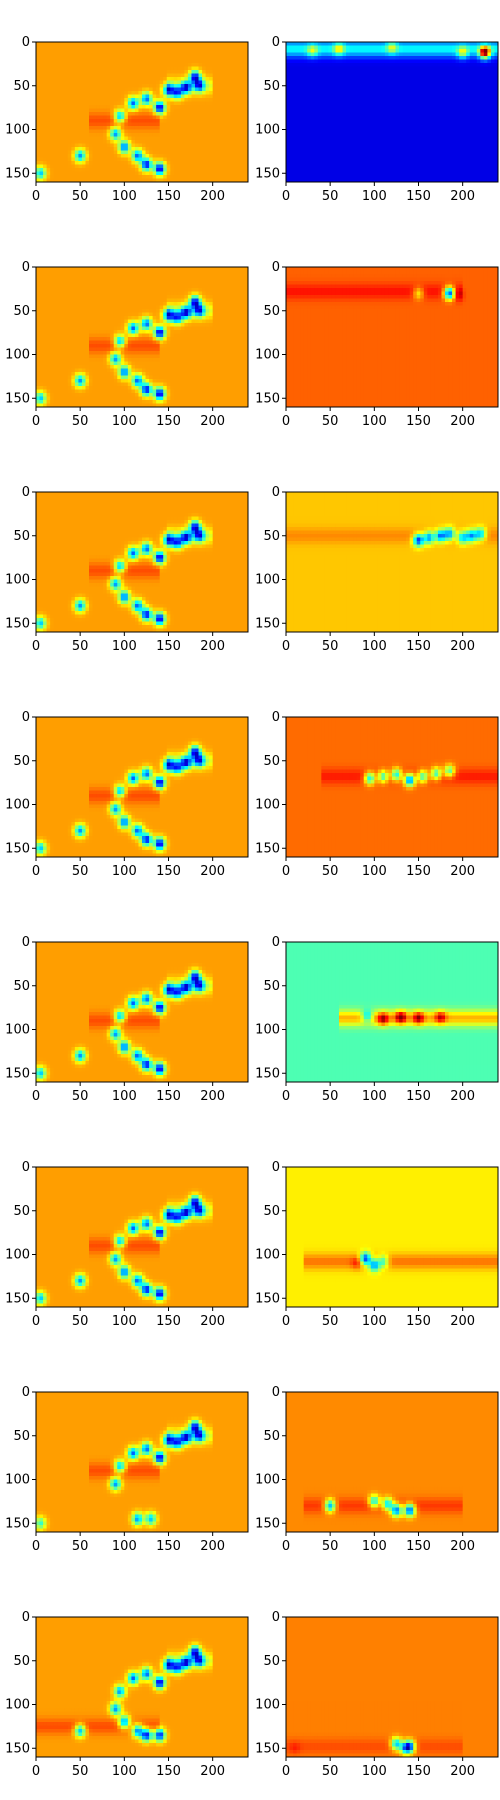 The image size is (500, 1800). I want to click on heatmap-panel-right-5: 0 50 100 150 200 0 50 100 150, so click(377, 1019).